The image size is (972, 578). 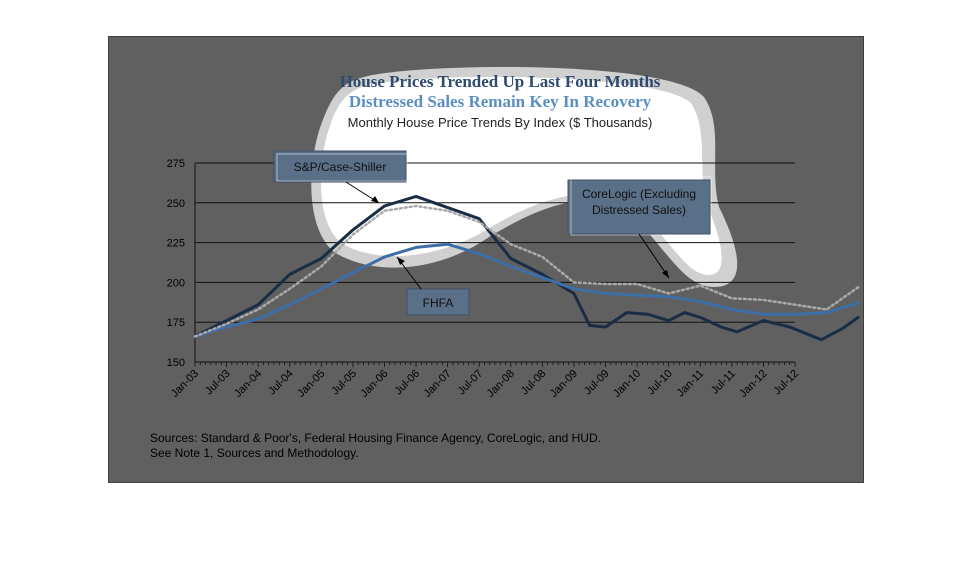 What do you see at coordinates (185, 384) in the screenshot?
I see `x-tick-label: Jan-03` at bounding box center [185, 384].